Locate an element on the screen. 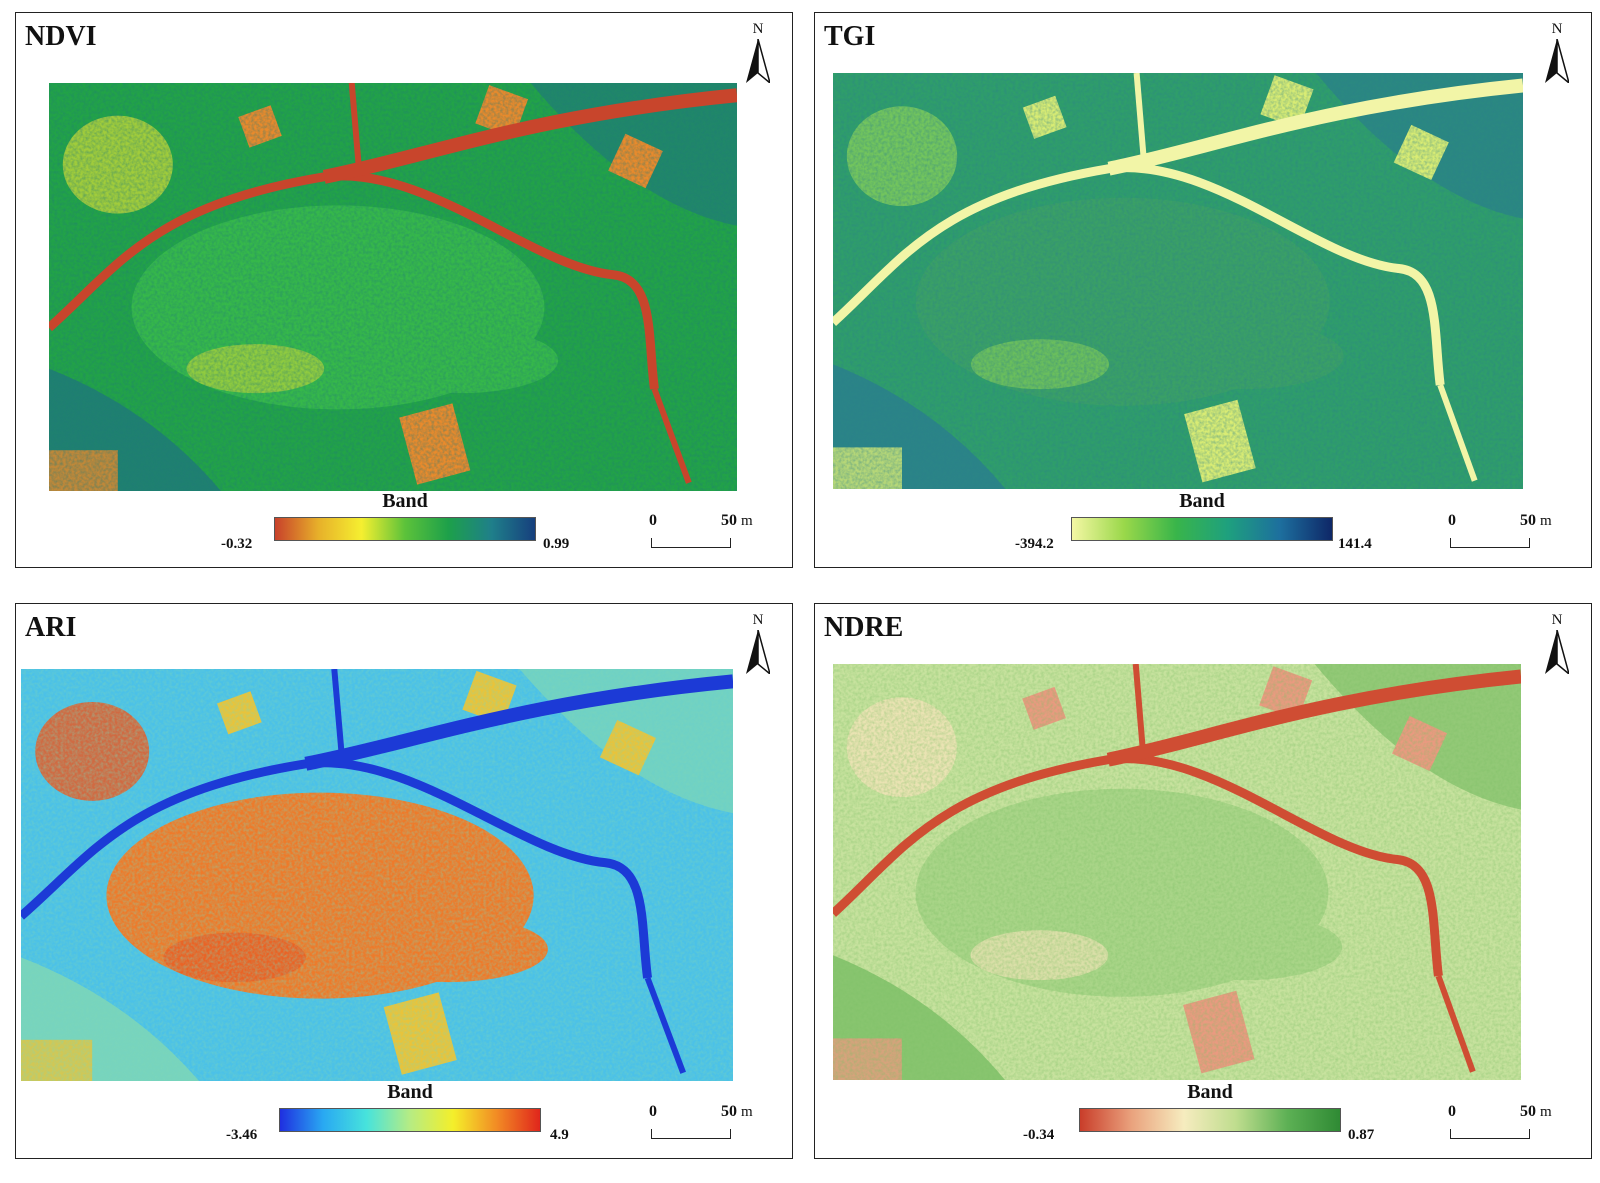 The height and width of the screenshot is (1183, 1600). colorbar-min-label: -394.2 is located at coordinates (1034, 544).